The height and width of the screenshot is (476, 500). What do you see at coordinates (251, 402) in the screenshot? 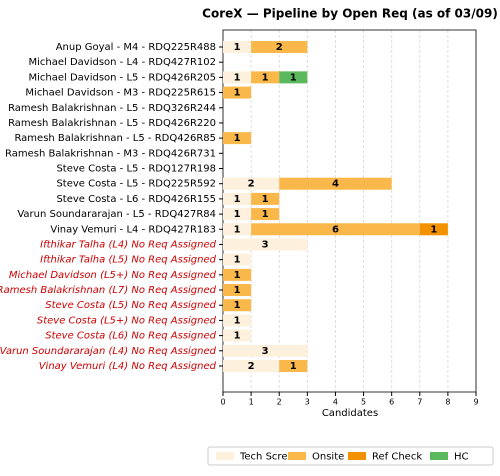
I see `x-tick-label: 1` at bounding box center [251, 402].